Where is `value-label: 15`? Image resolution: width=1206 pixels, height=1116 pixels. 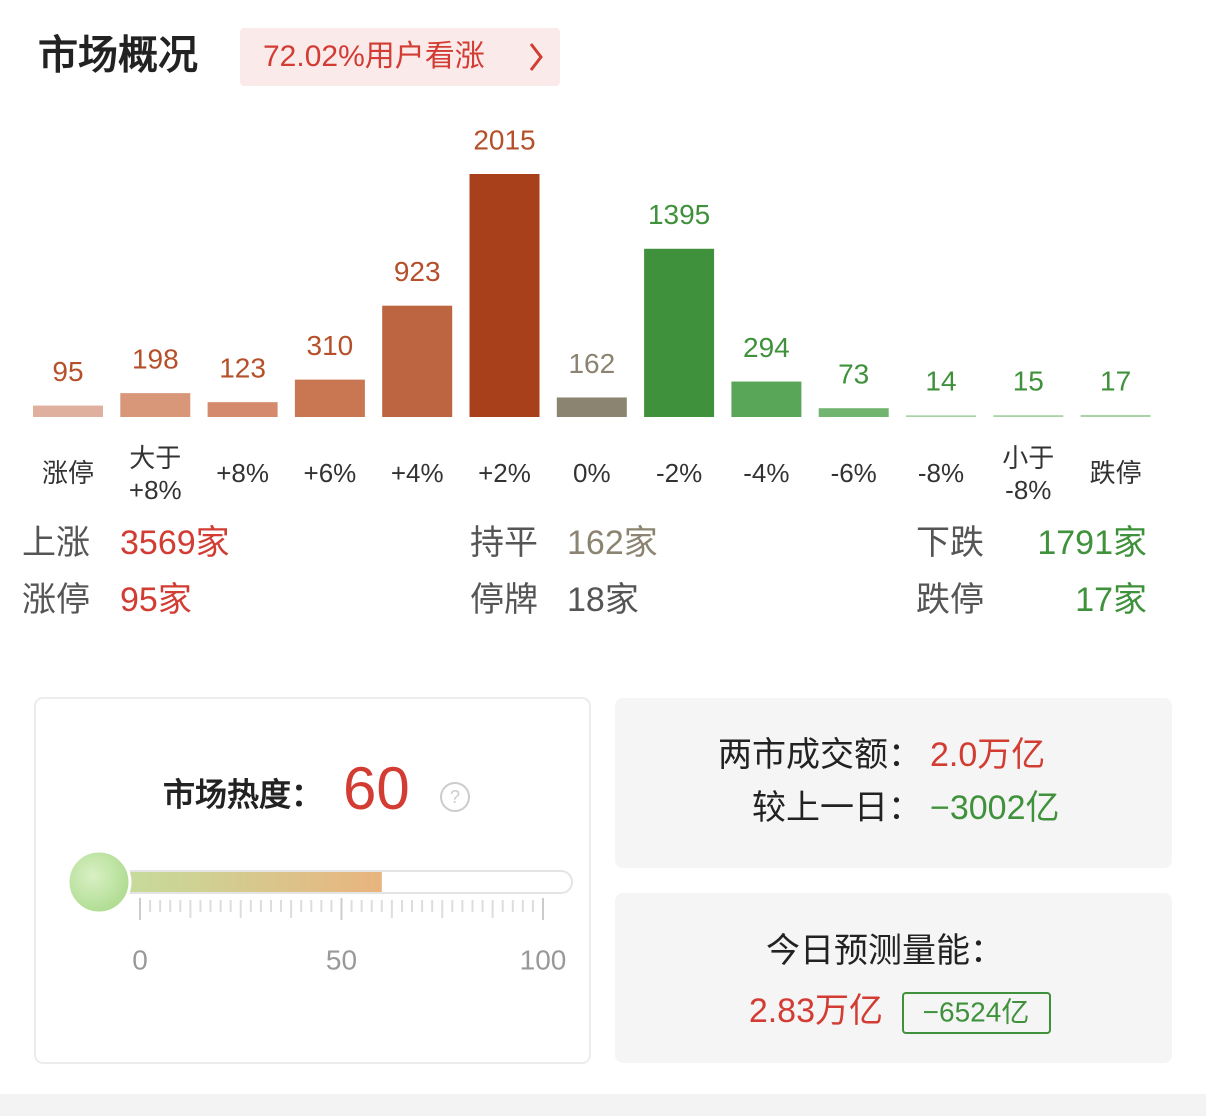 value-label: 15 is located at coordinates (1028, 381).